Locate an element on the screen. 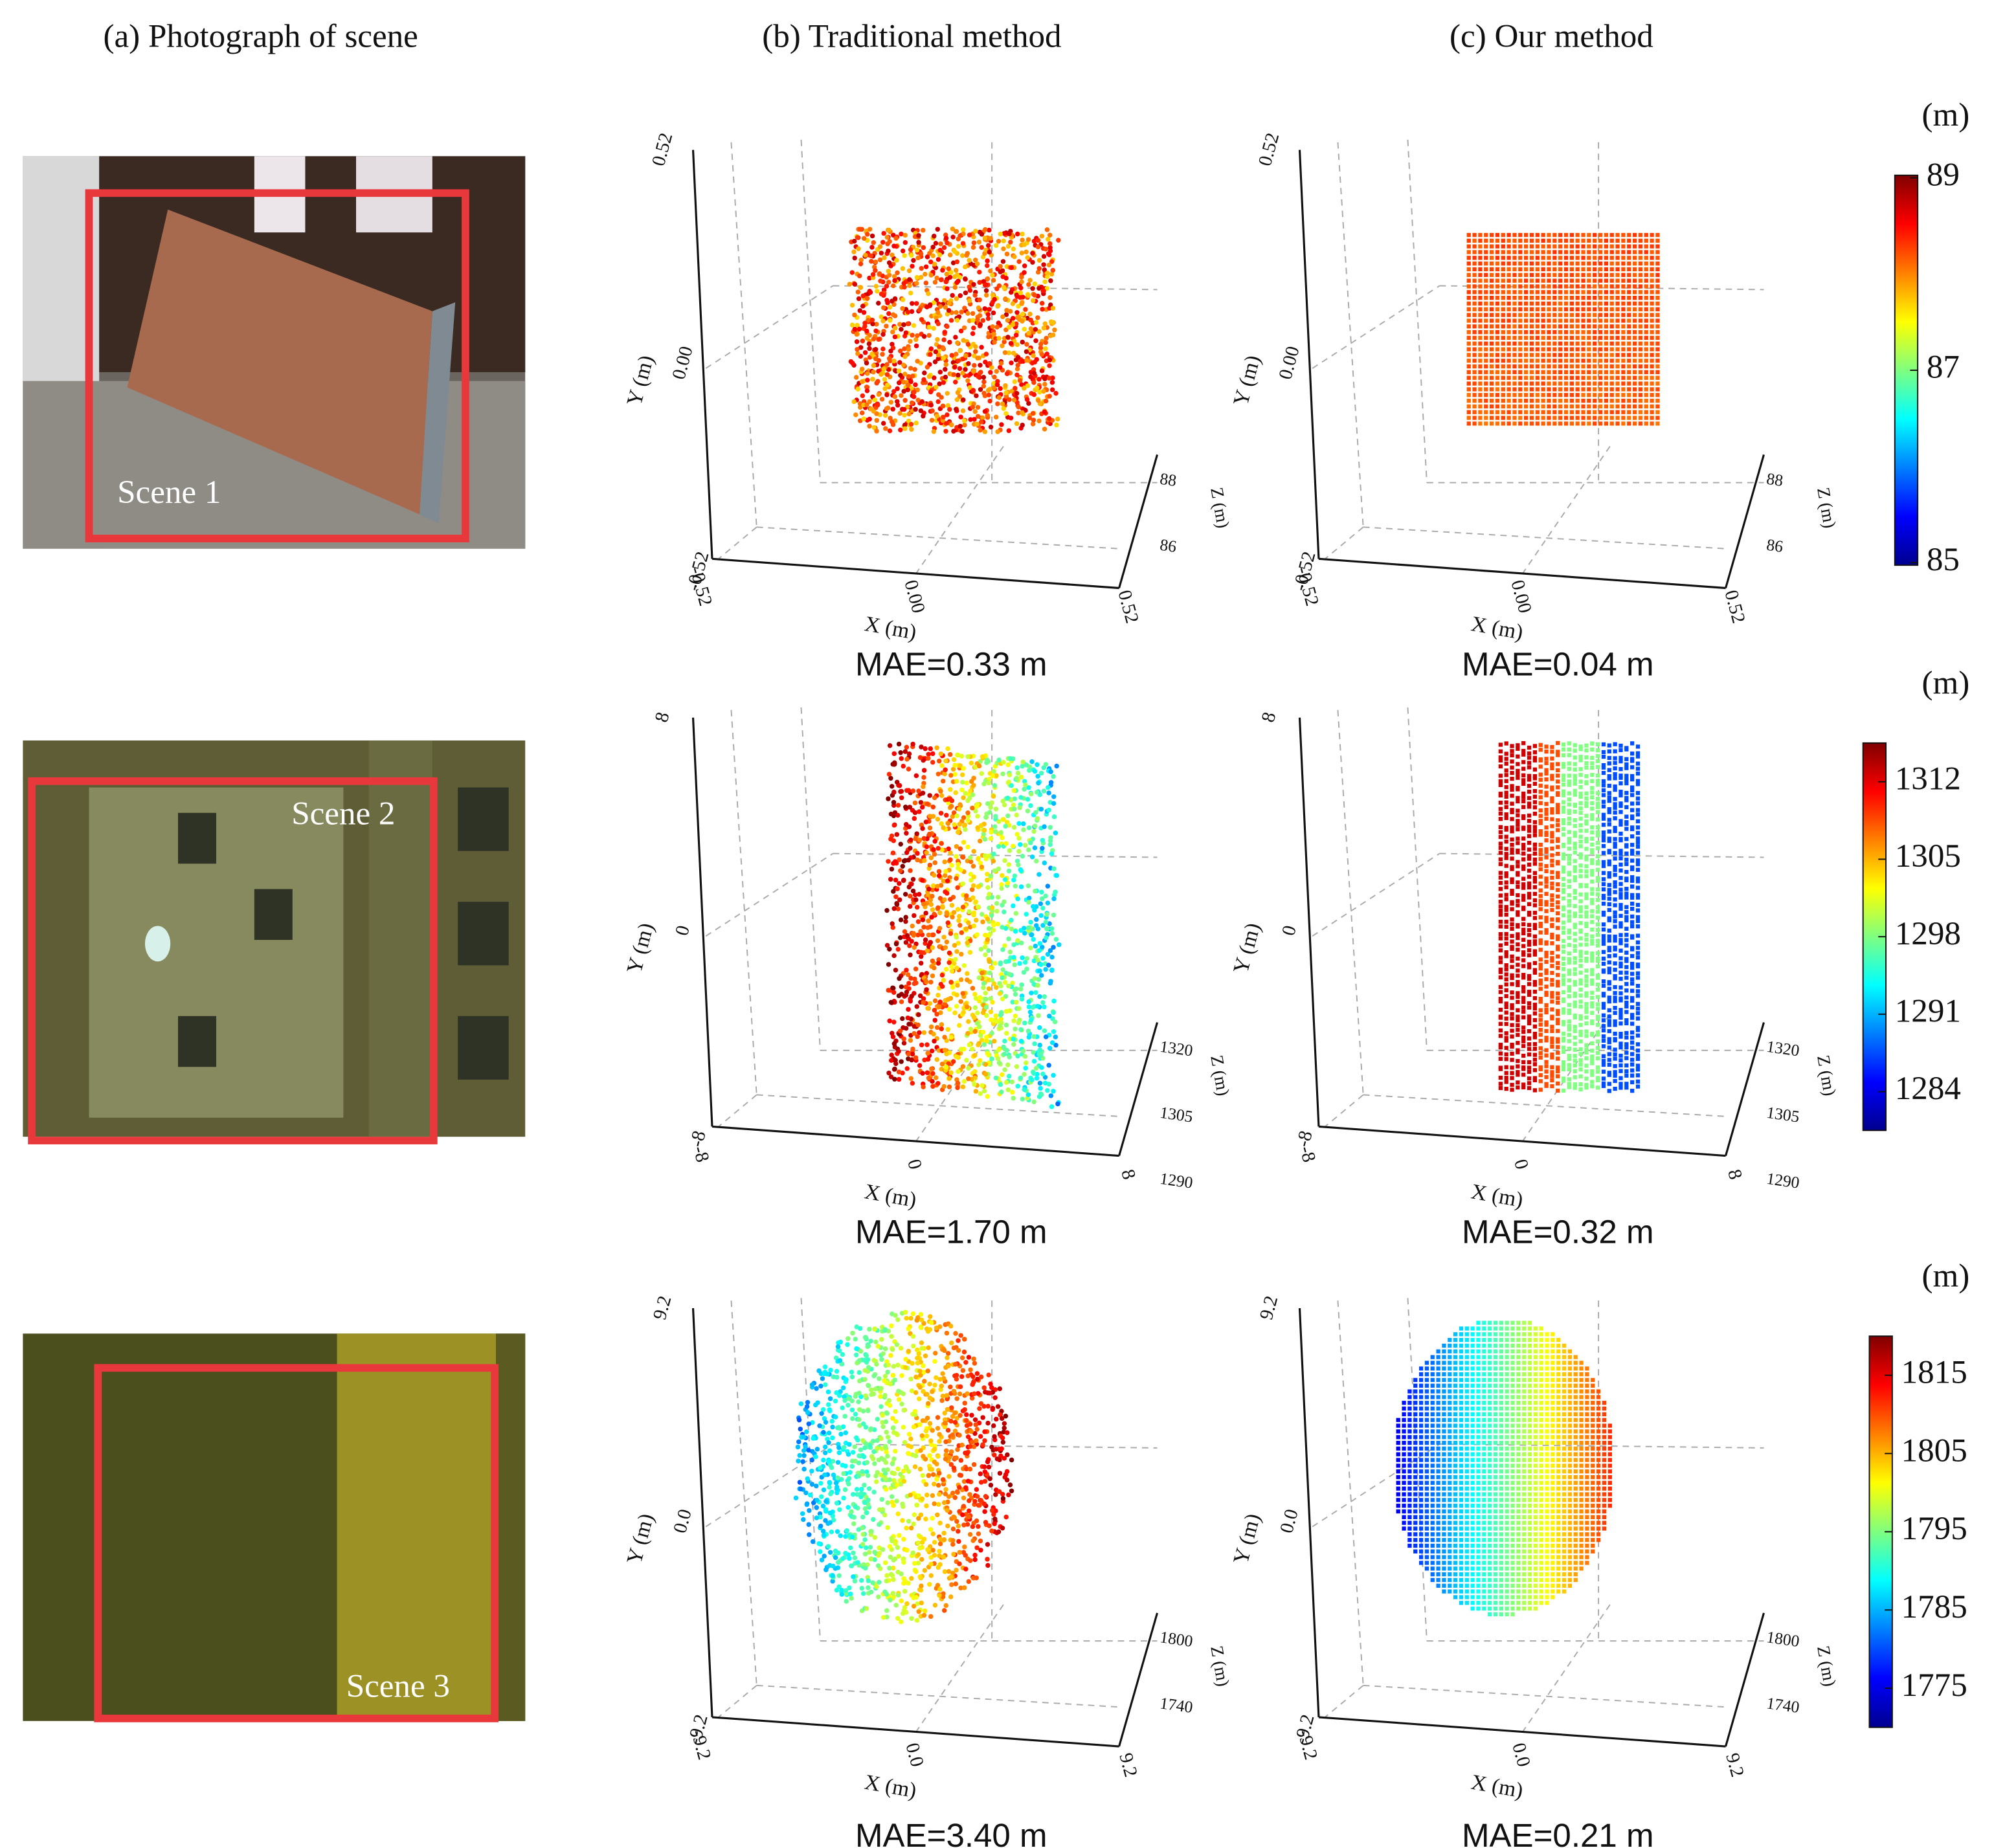  x-tick-label: 0.00 is located at coordinates (1521, 597).